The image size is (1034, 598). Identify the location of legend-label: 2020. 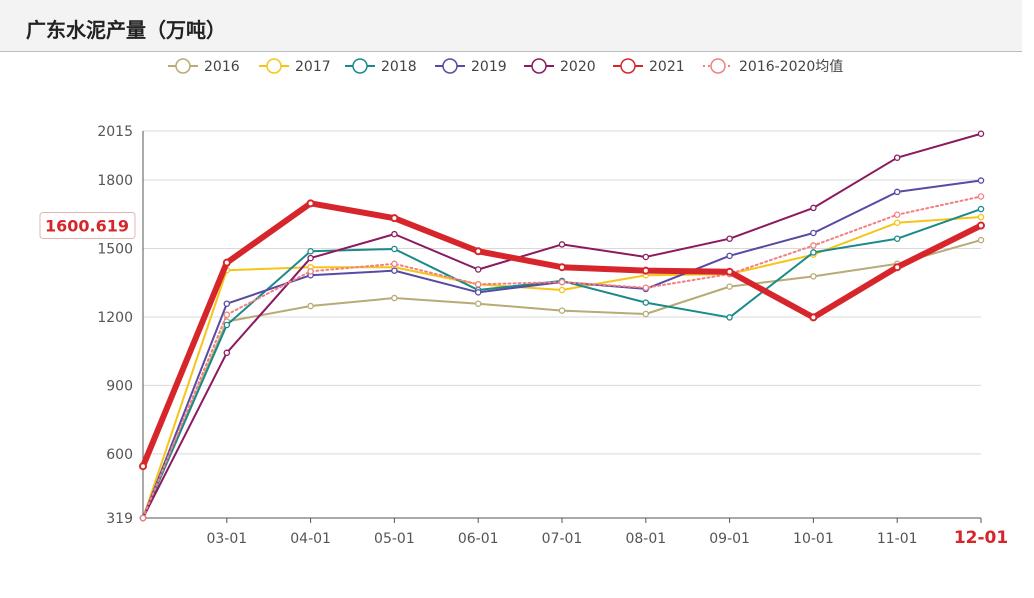
(578, 67).